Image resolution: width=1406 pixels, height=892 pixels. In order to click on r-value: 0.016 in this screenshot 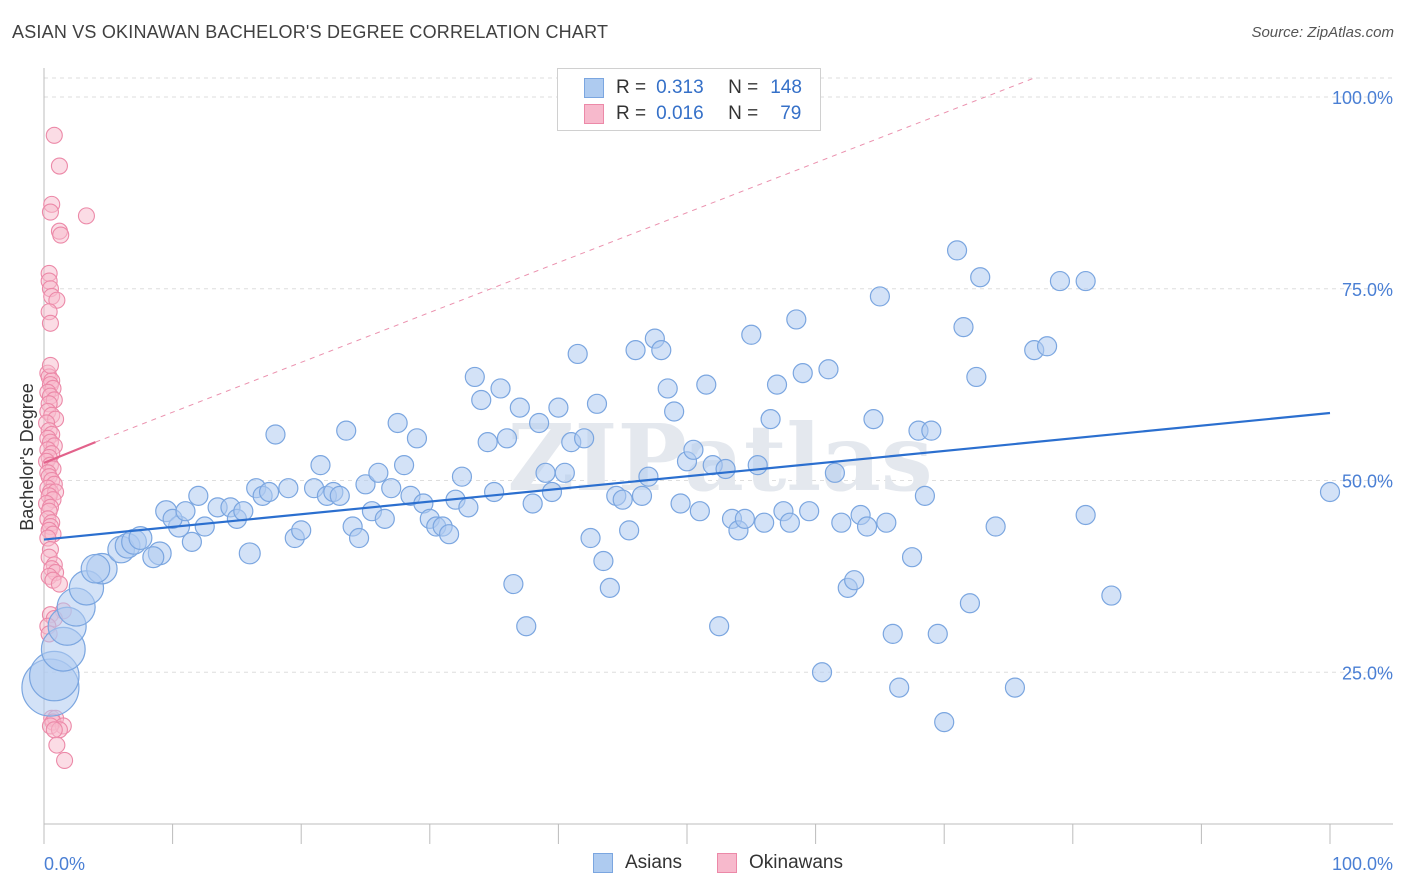, I will do `click(680, 113)`.